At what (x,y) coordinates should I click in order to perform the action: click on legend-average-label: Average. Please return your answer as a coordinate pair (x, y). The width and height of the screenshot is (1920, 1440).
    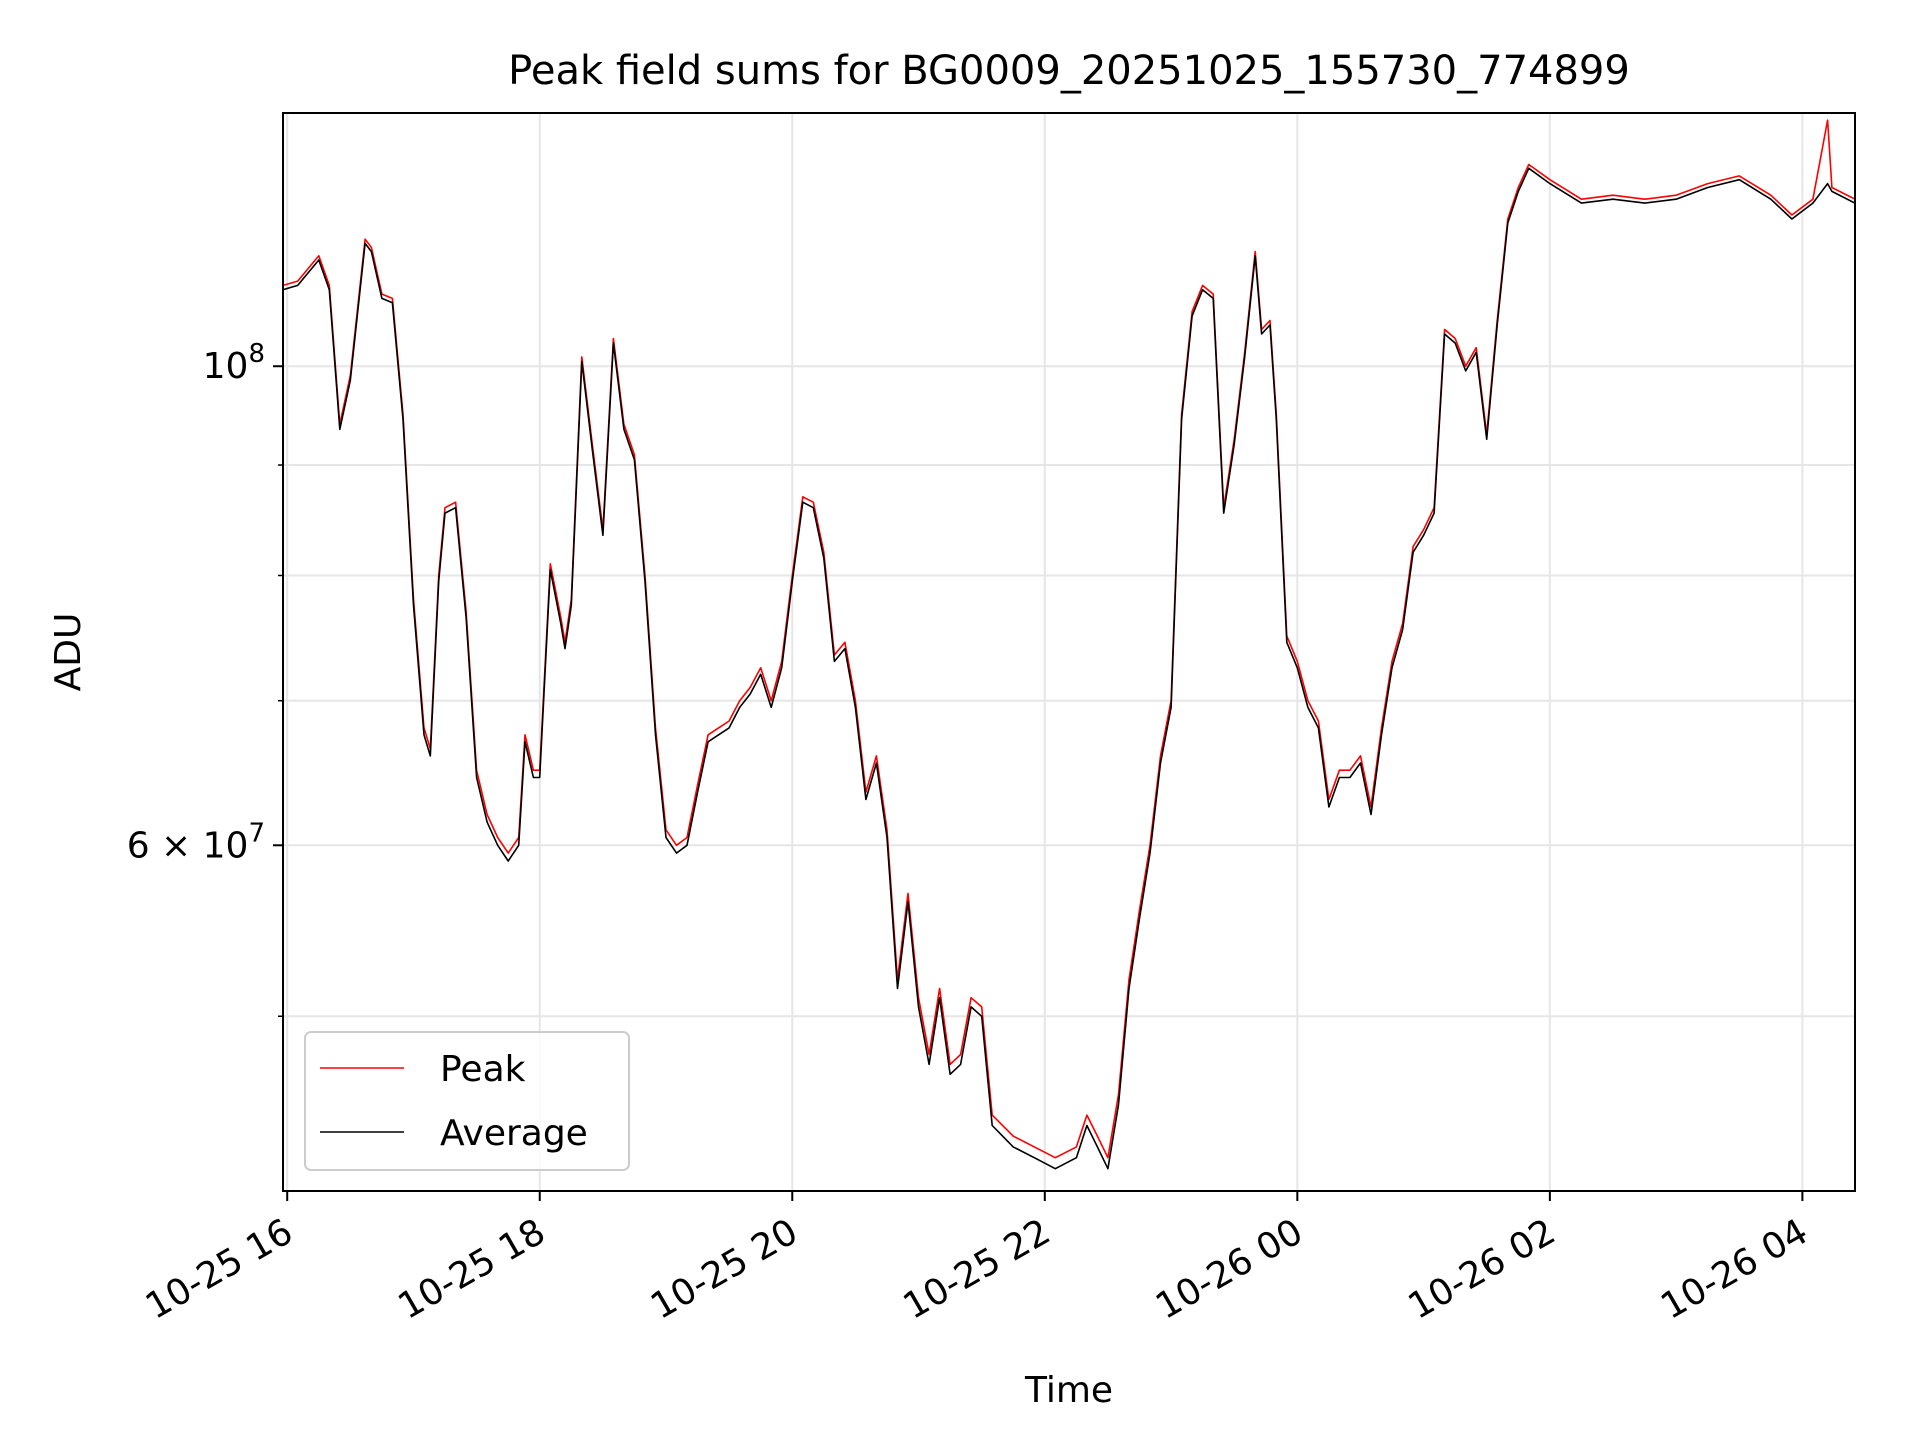
    Looking at the image, I should click on (514, 1133).